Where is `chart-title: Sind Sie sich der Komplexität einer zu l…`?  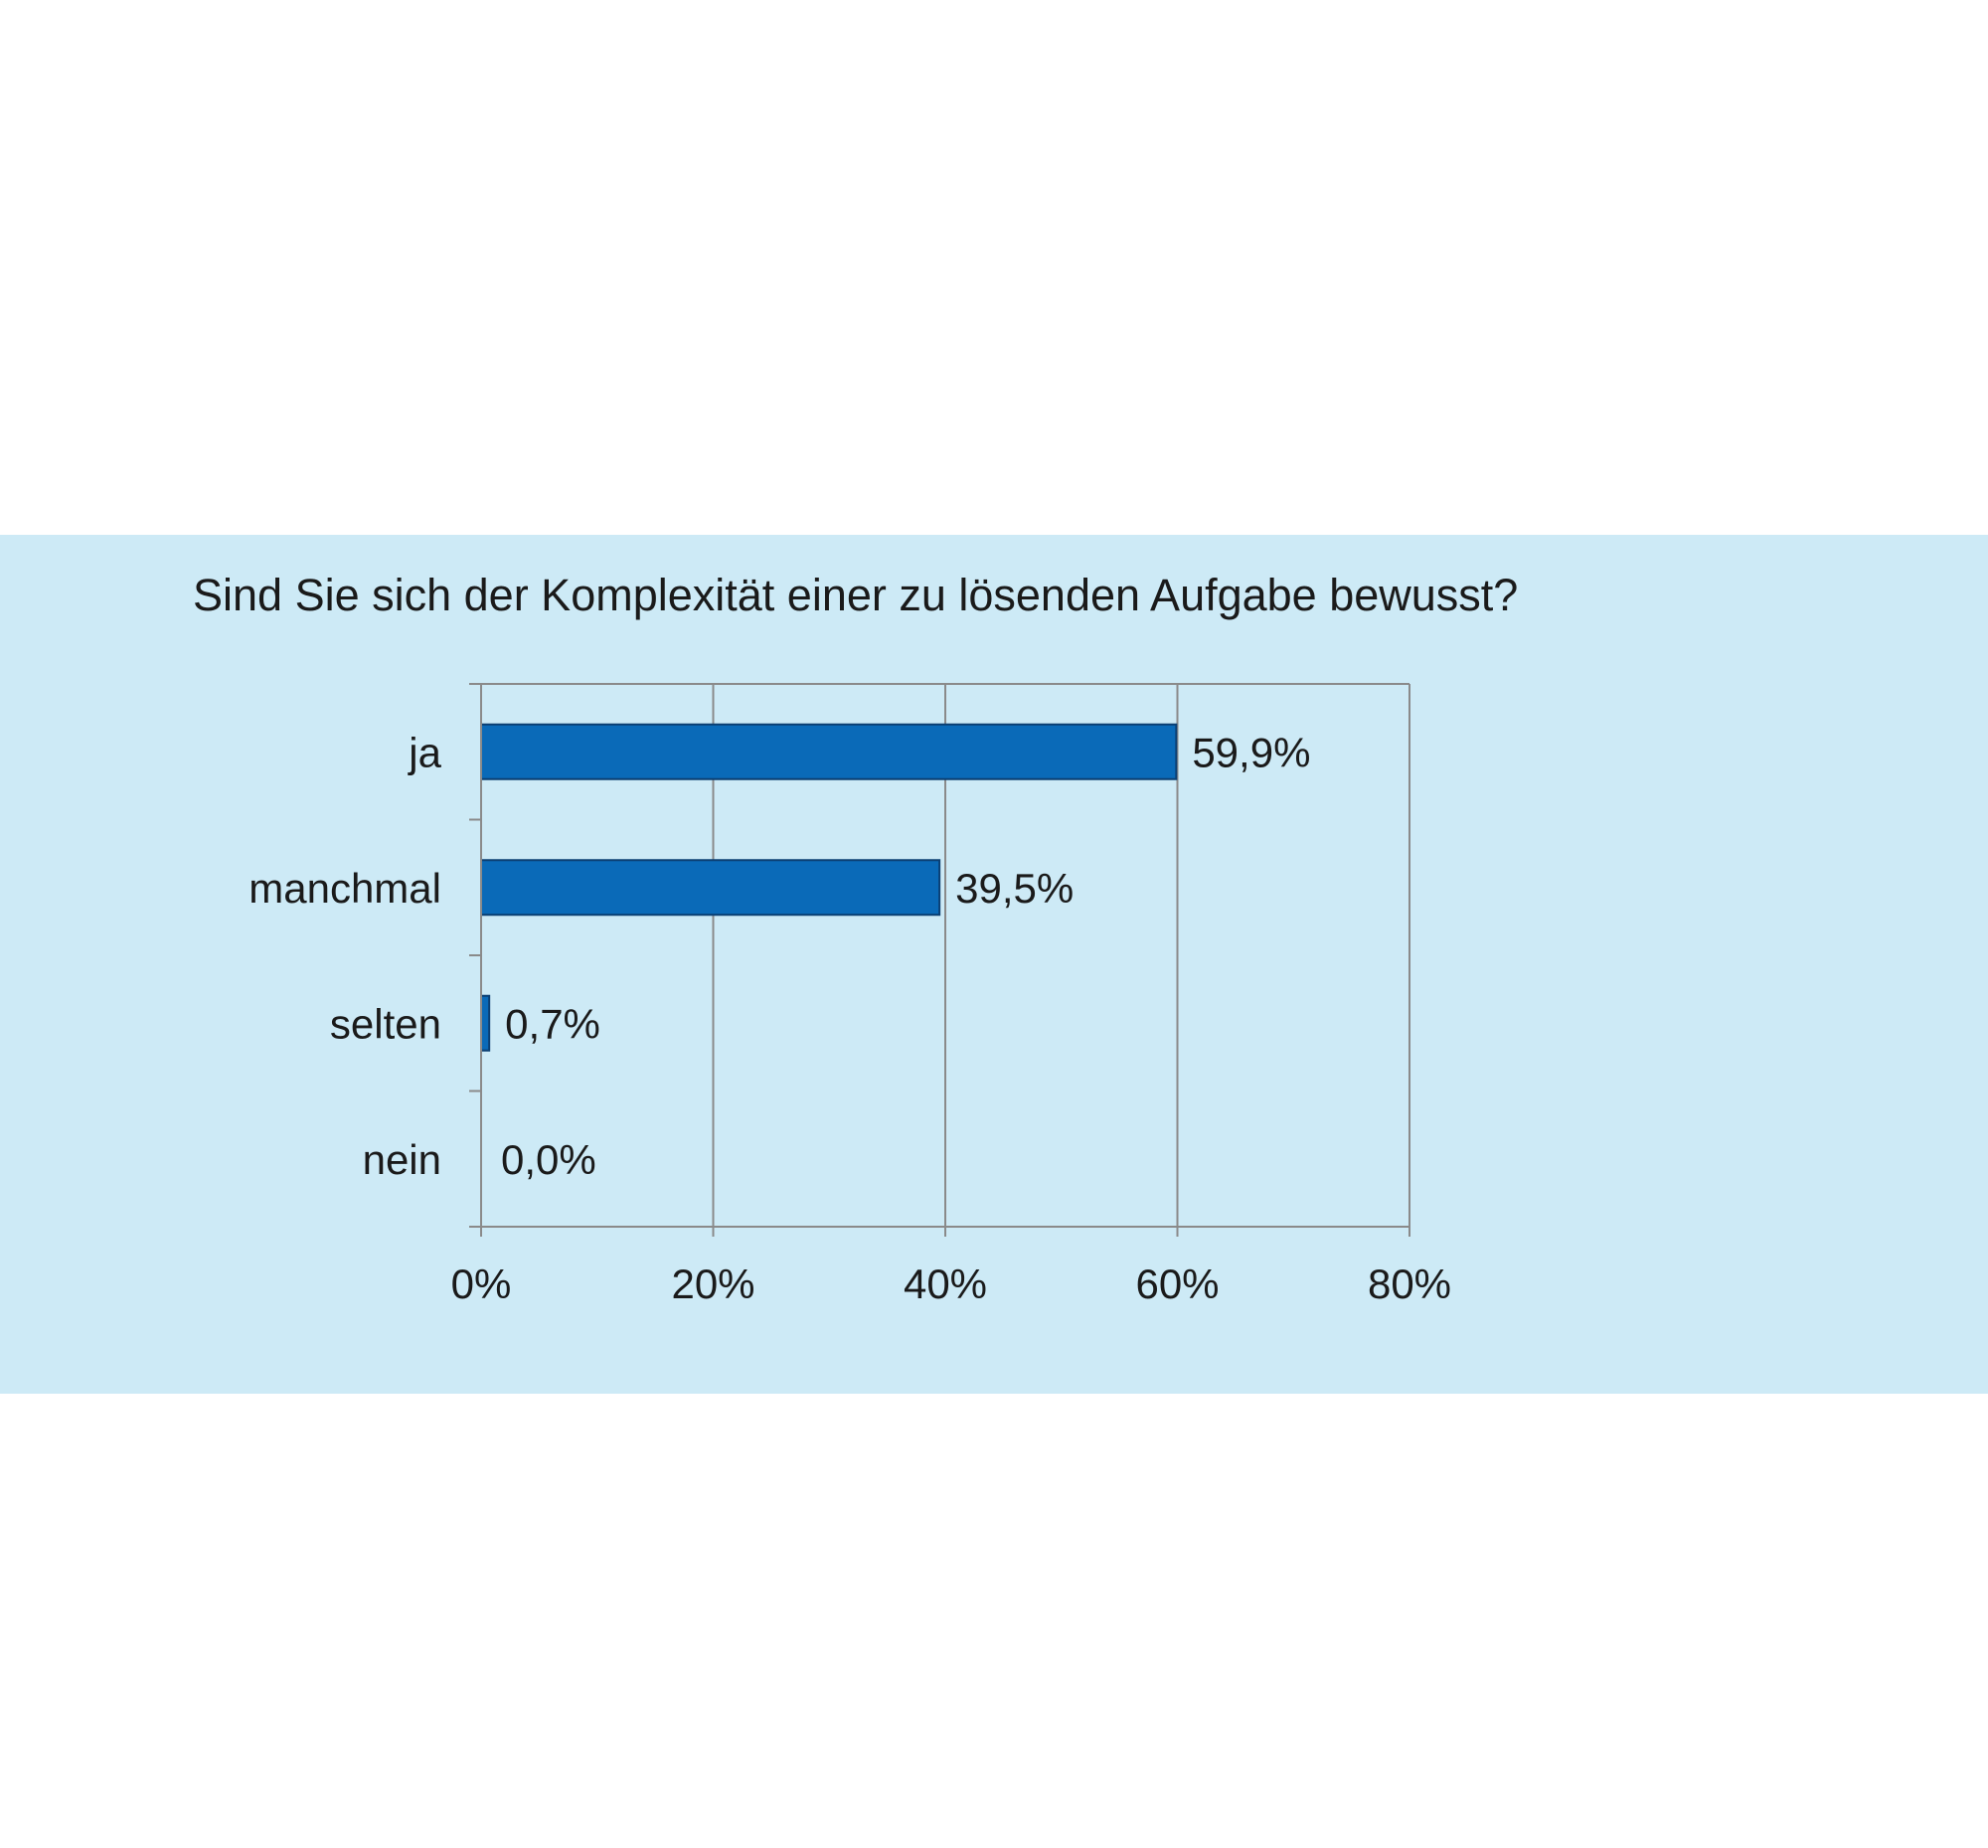 chart-title: Sind Sie sich der Komplexität einer zu l… is located at coordinates (855, 595).